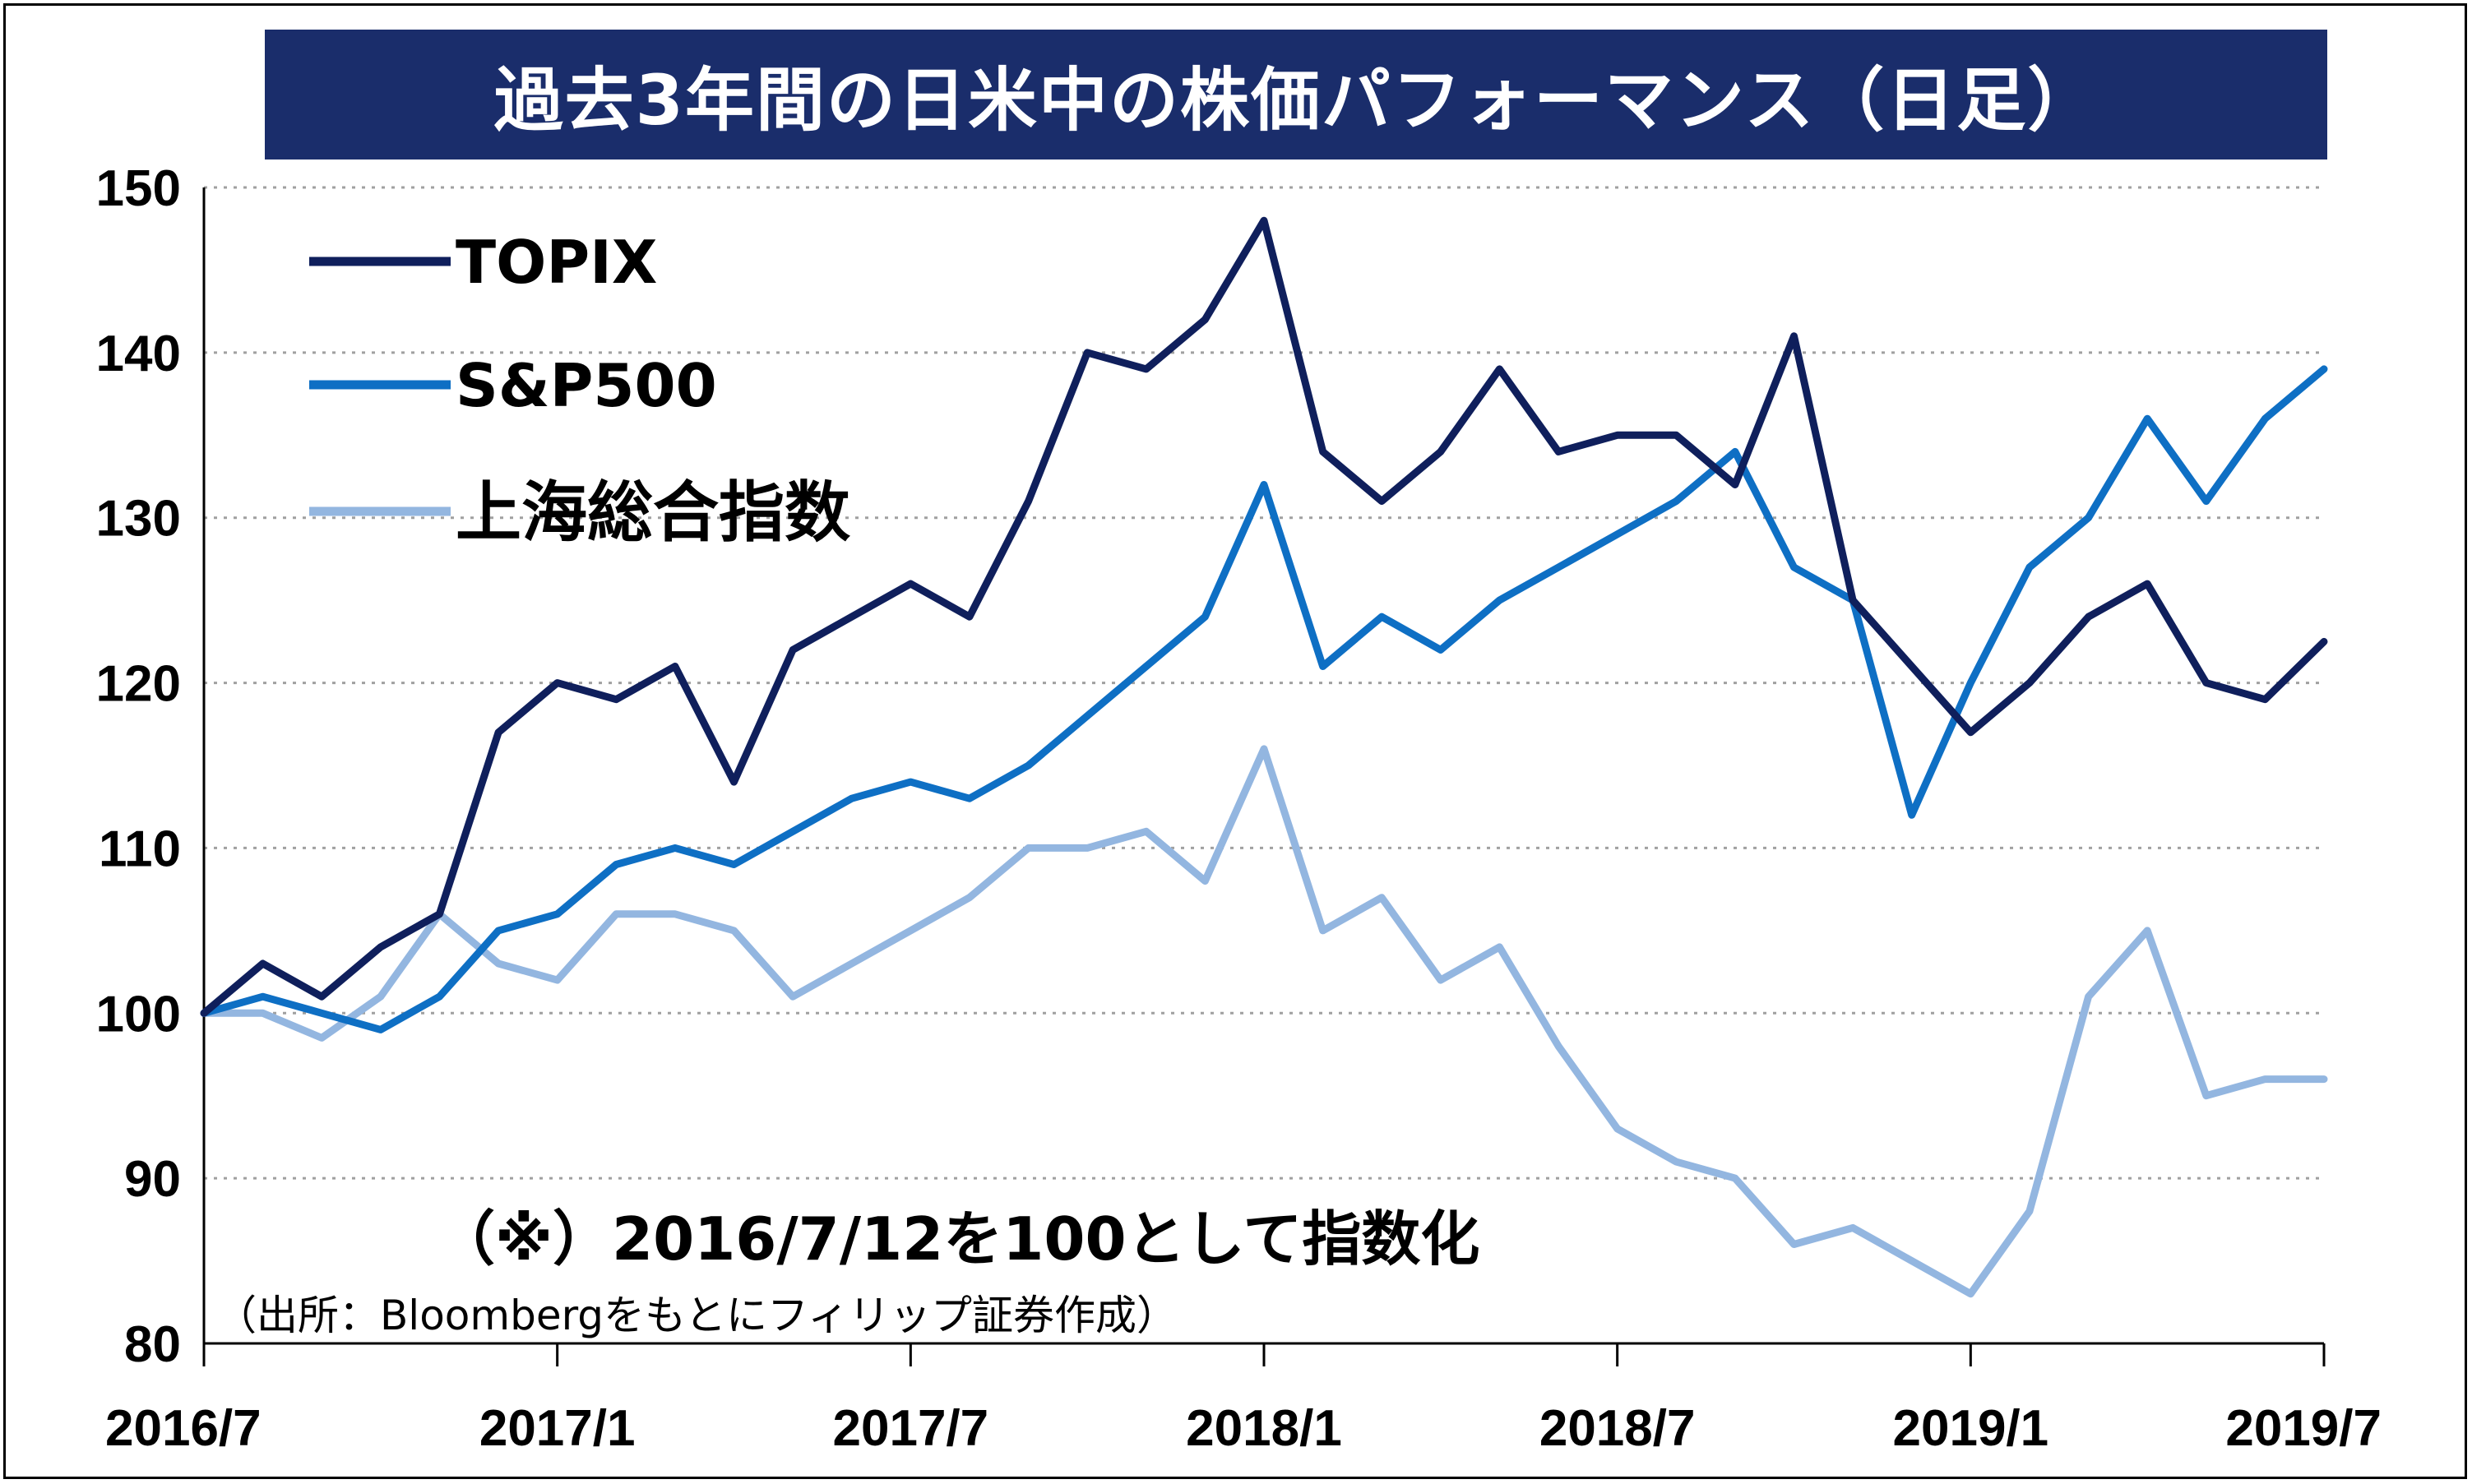  What do you see at coordinates (140, 849) in the screenshot?
I see `y-tick-label: 110` at bounding box center [140, 849].